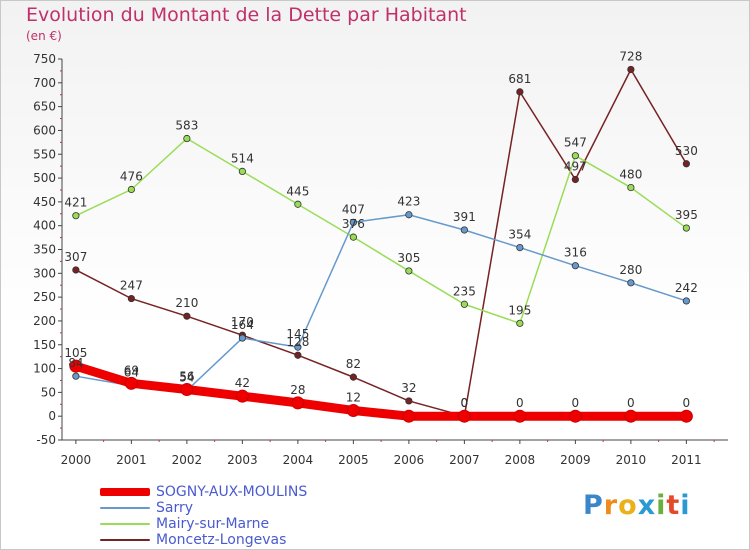  What do you see at coordinates (686, 215) in the screenshot?
I see `data-label: 395` at bounding box center [686, 215].